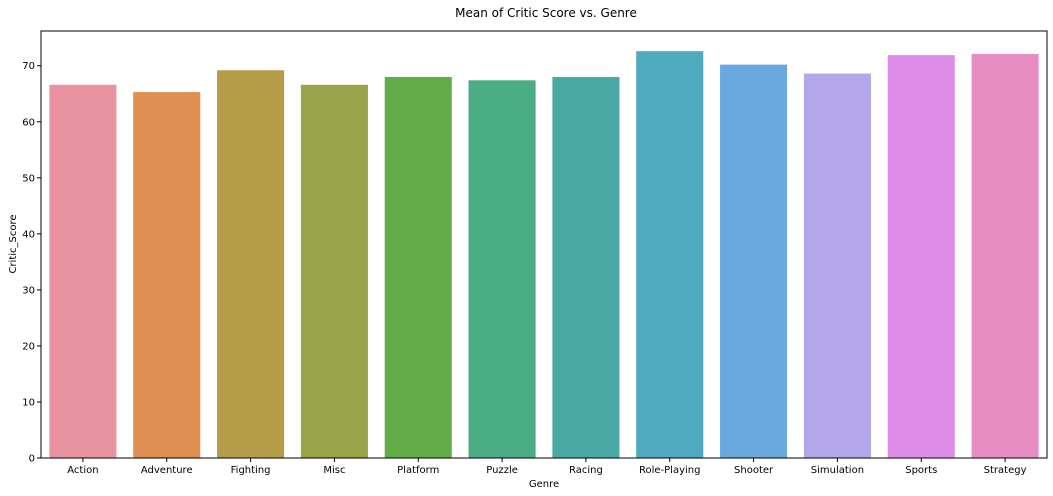 The width and height of the screenshot is (1053, 496). What do you see at coordinates (32, 459) in the screenshot?
I see `y-tick-label: 0` at bounding box center [32, 459].